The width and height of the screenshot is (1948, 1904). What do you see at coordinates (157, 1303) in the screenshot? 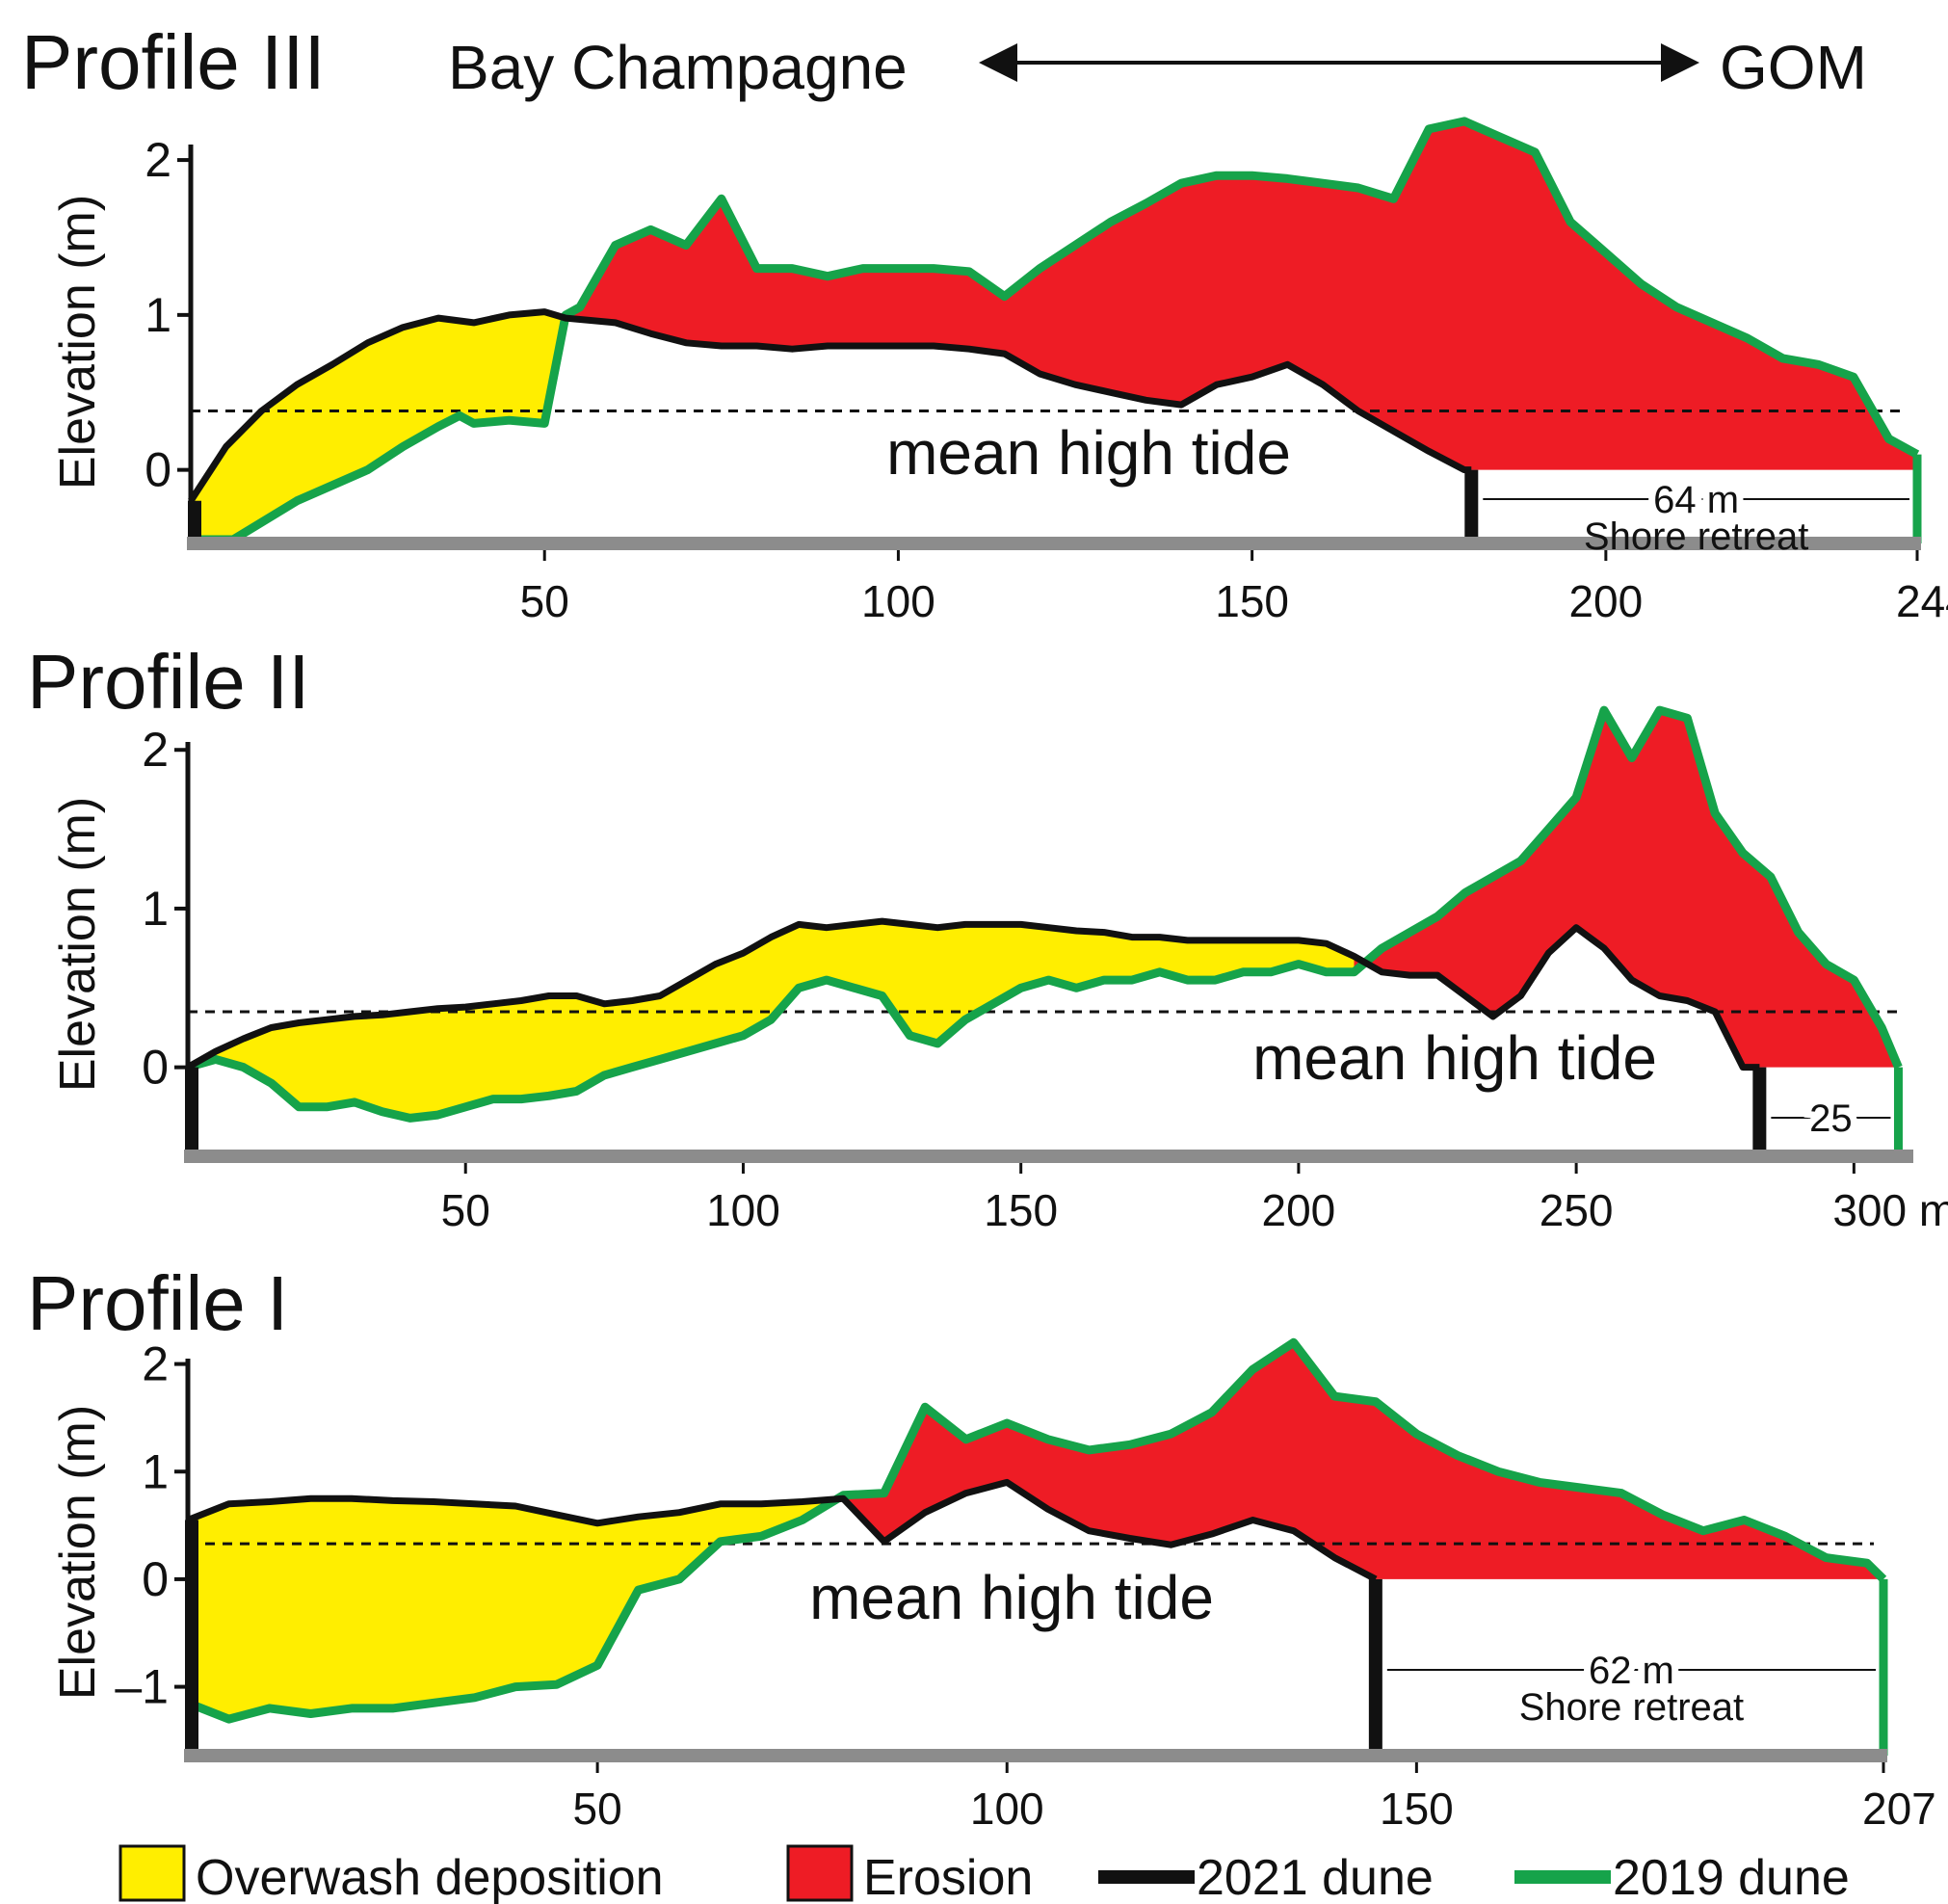
I see `panel-title: Profile I` at bounding box center [157, 1303].